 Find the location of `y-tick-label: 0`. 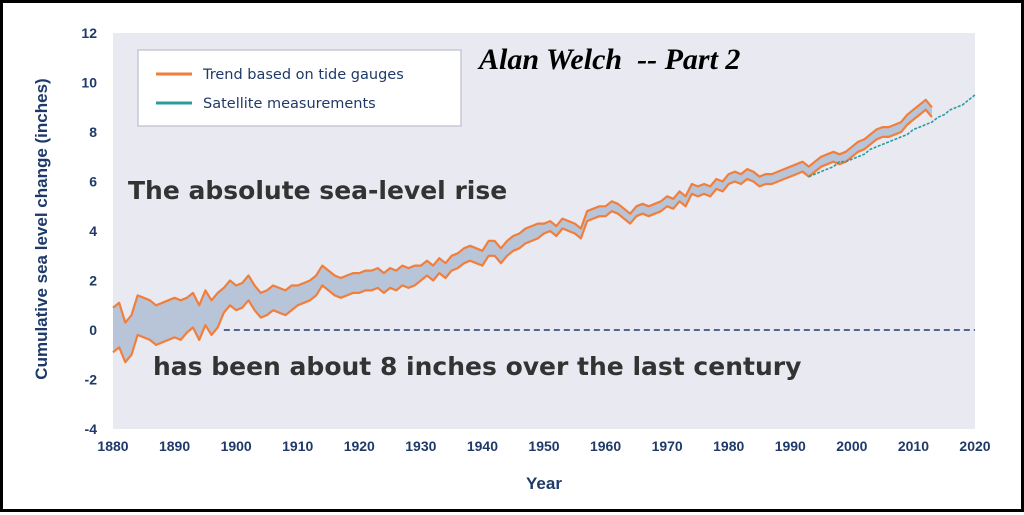

y-tick-label: 0 is located at coordinates (93, 330).